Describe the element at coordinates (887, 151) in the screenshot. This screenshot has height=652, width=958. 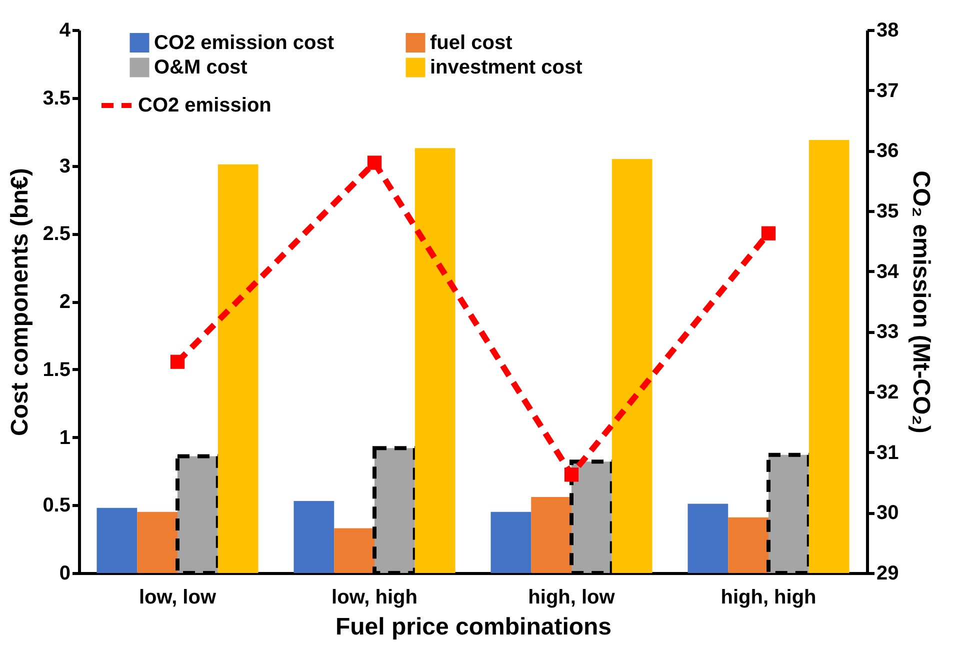
I see `y2-tick-label: 36` at that location.